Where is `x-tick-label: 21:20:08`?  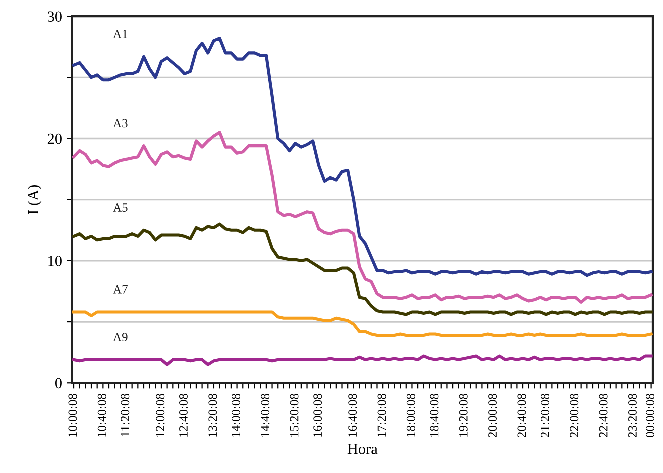
x-tick-label: 21:20:08 is located at coordinates (545, 416).